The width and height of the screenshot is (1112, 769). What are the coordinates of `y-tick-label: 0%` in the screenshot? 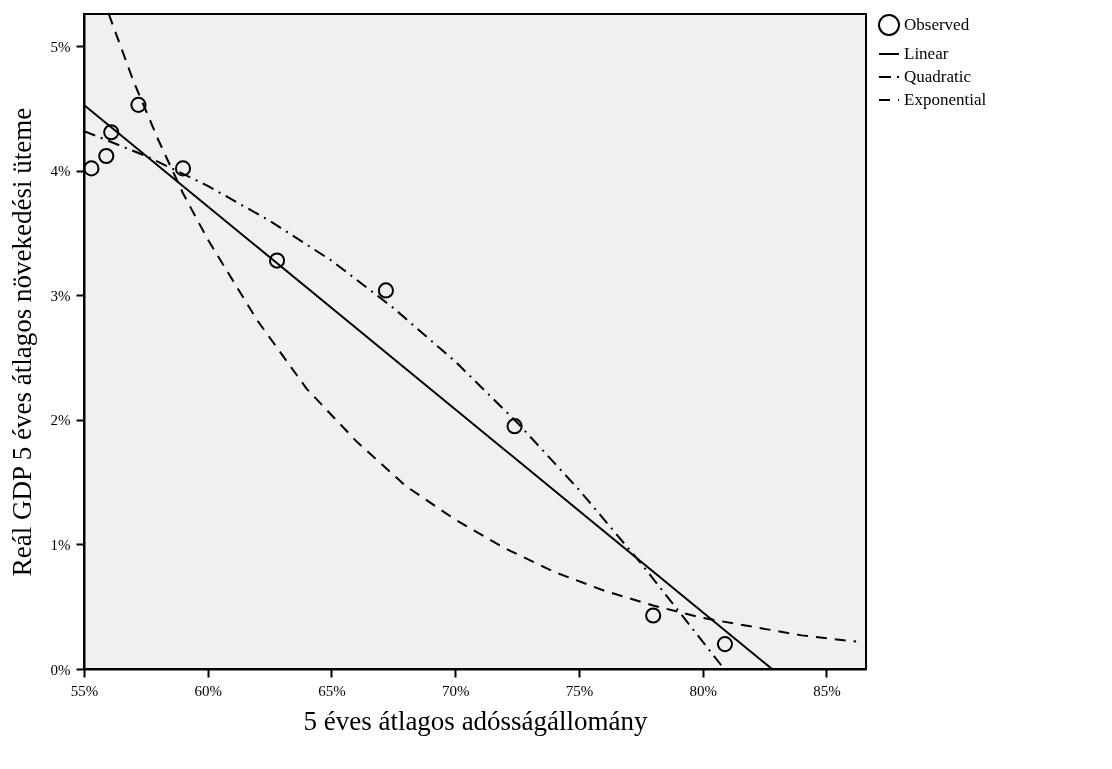 It's located at (60, 669).